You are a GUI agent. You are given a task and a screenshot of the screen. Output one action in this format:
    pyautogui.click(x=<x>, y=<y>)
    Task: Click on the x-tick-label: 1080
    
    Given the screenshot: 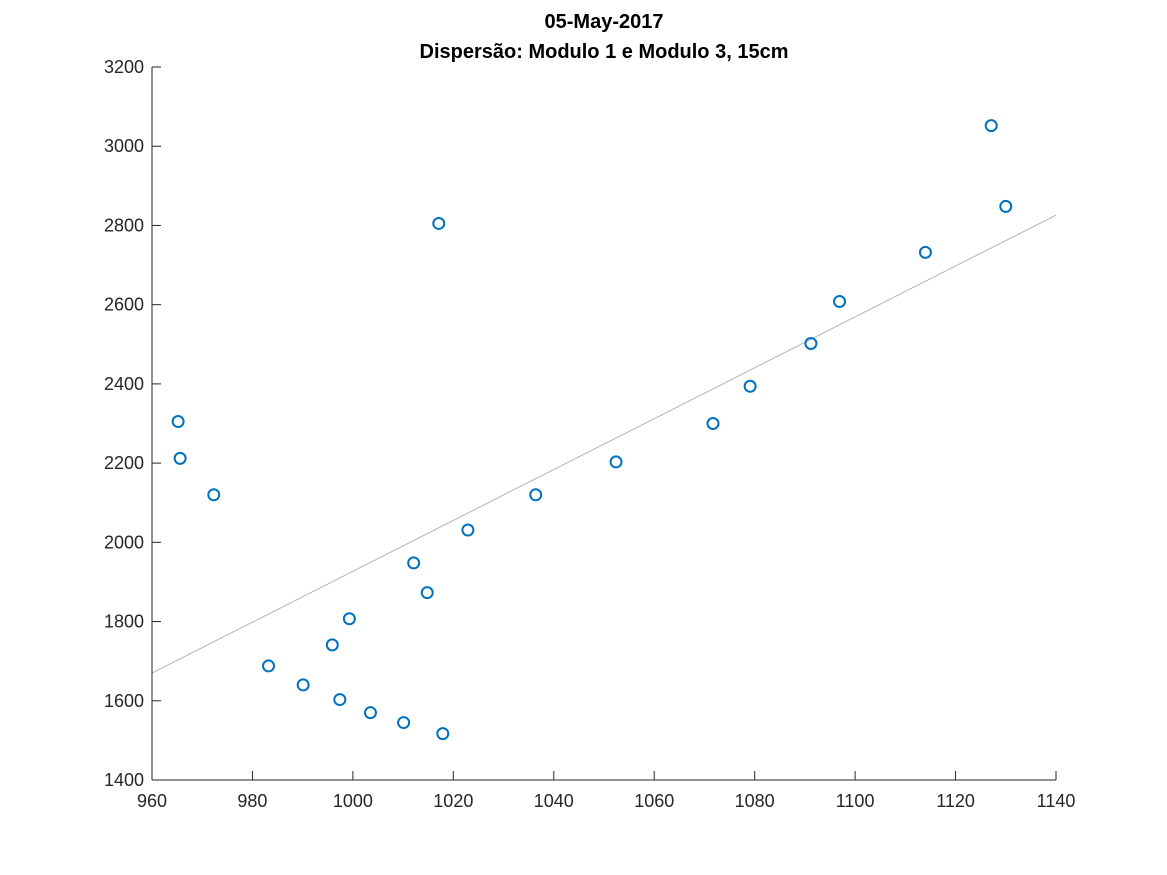 What is the action you would take?
    pyautogui.click(x=755, y=801)
    